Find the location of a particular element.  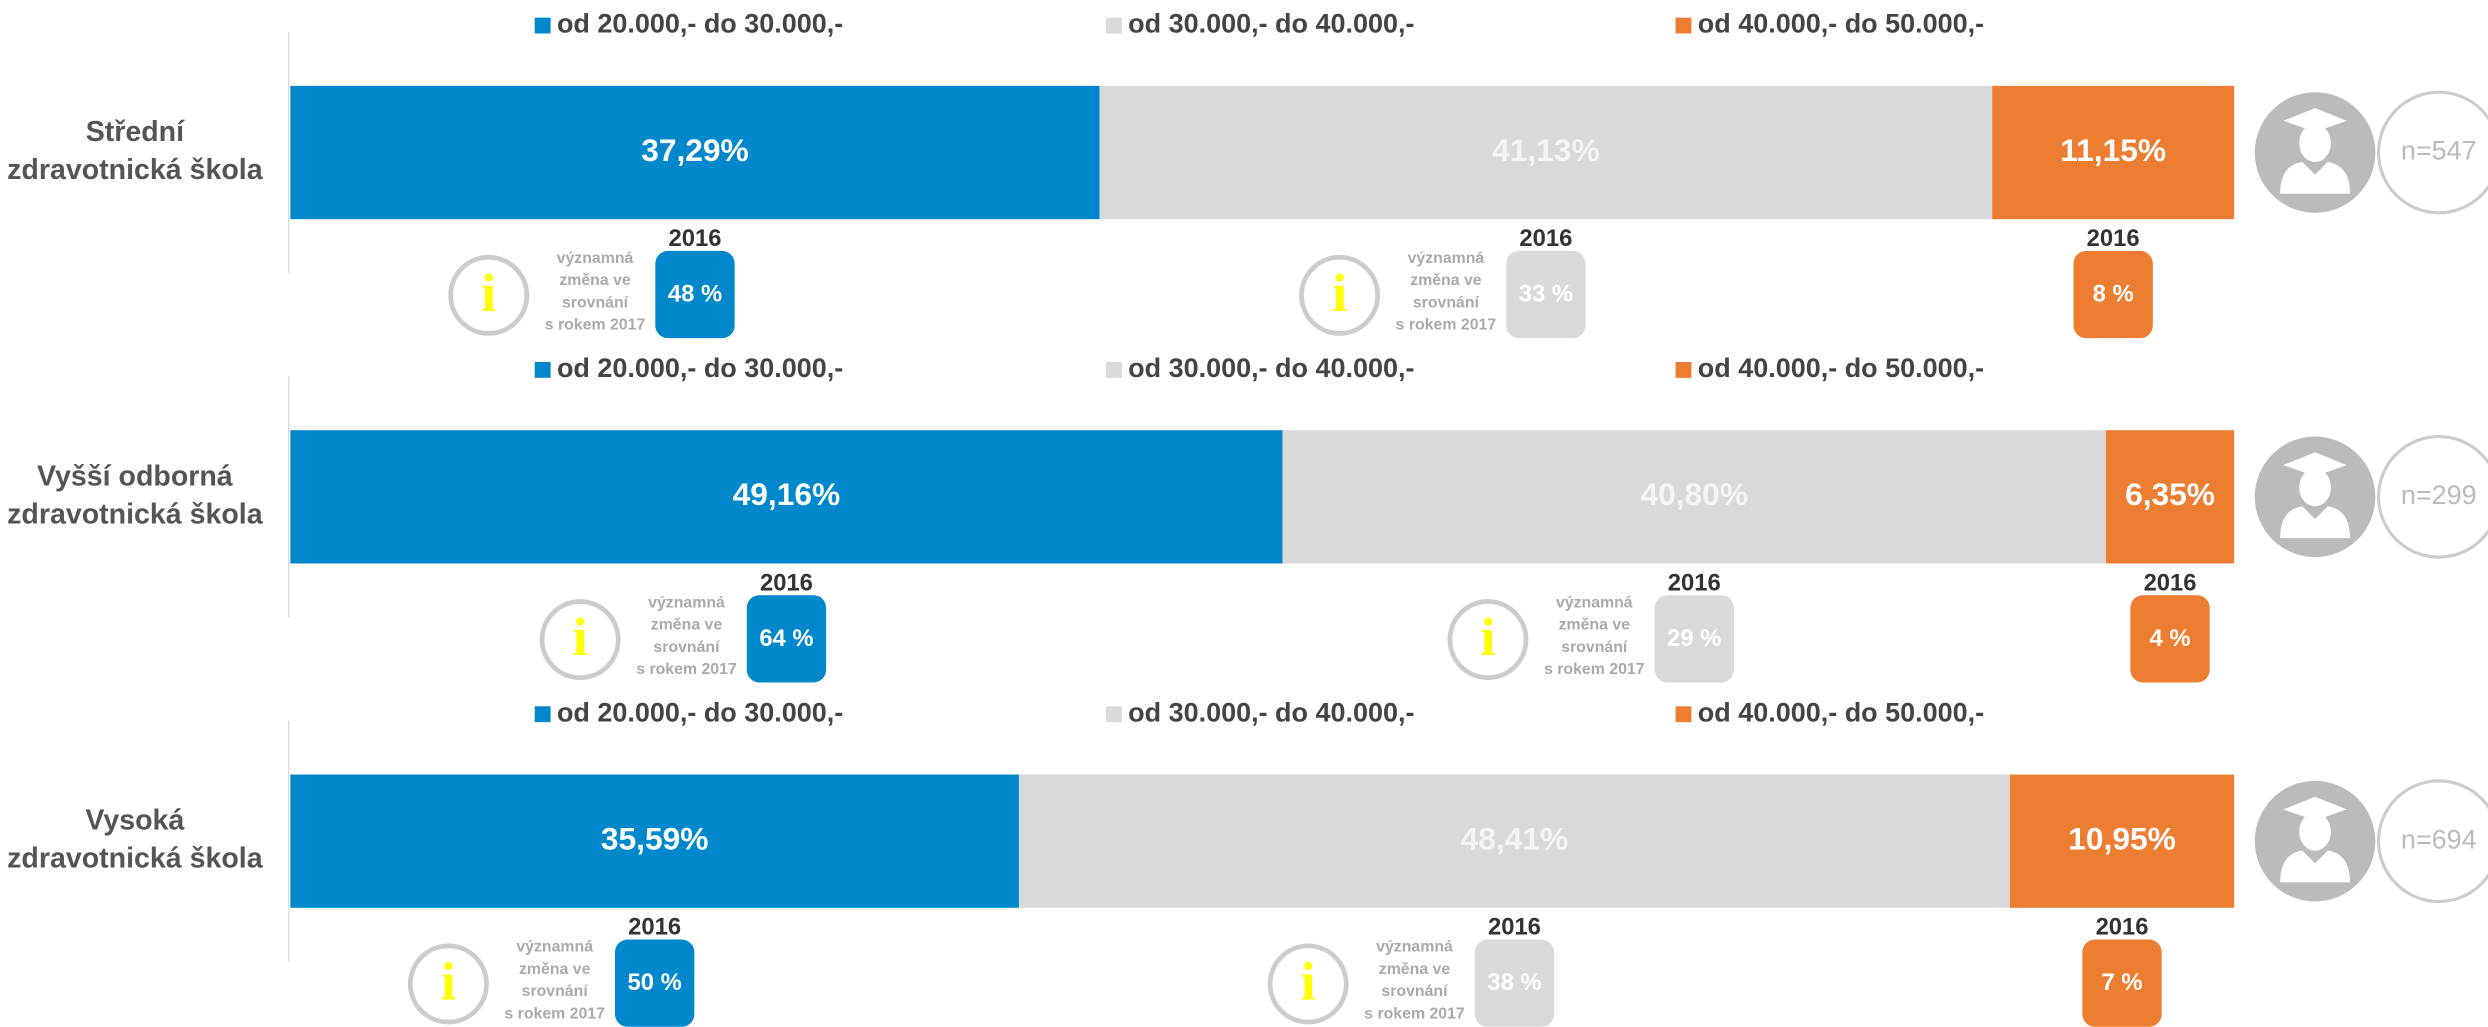

previous-value: 38 % is located at coordinates (1514, 982).